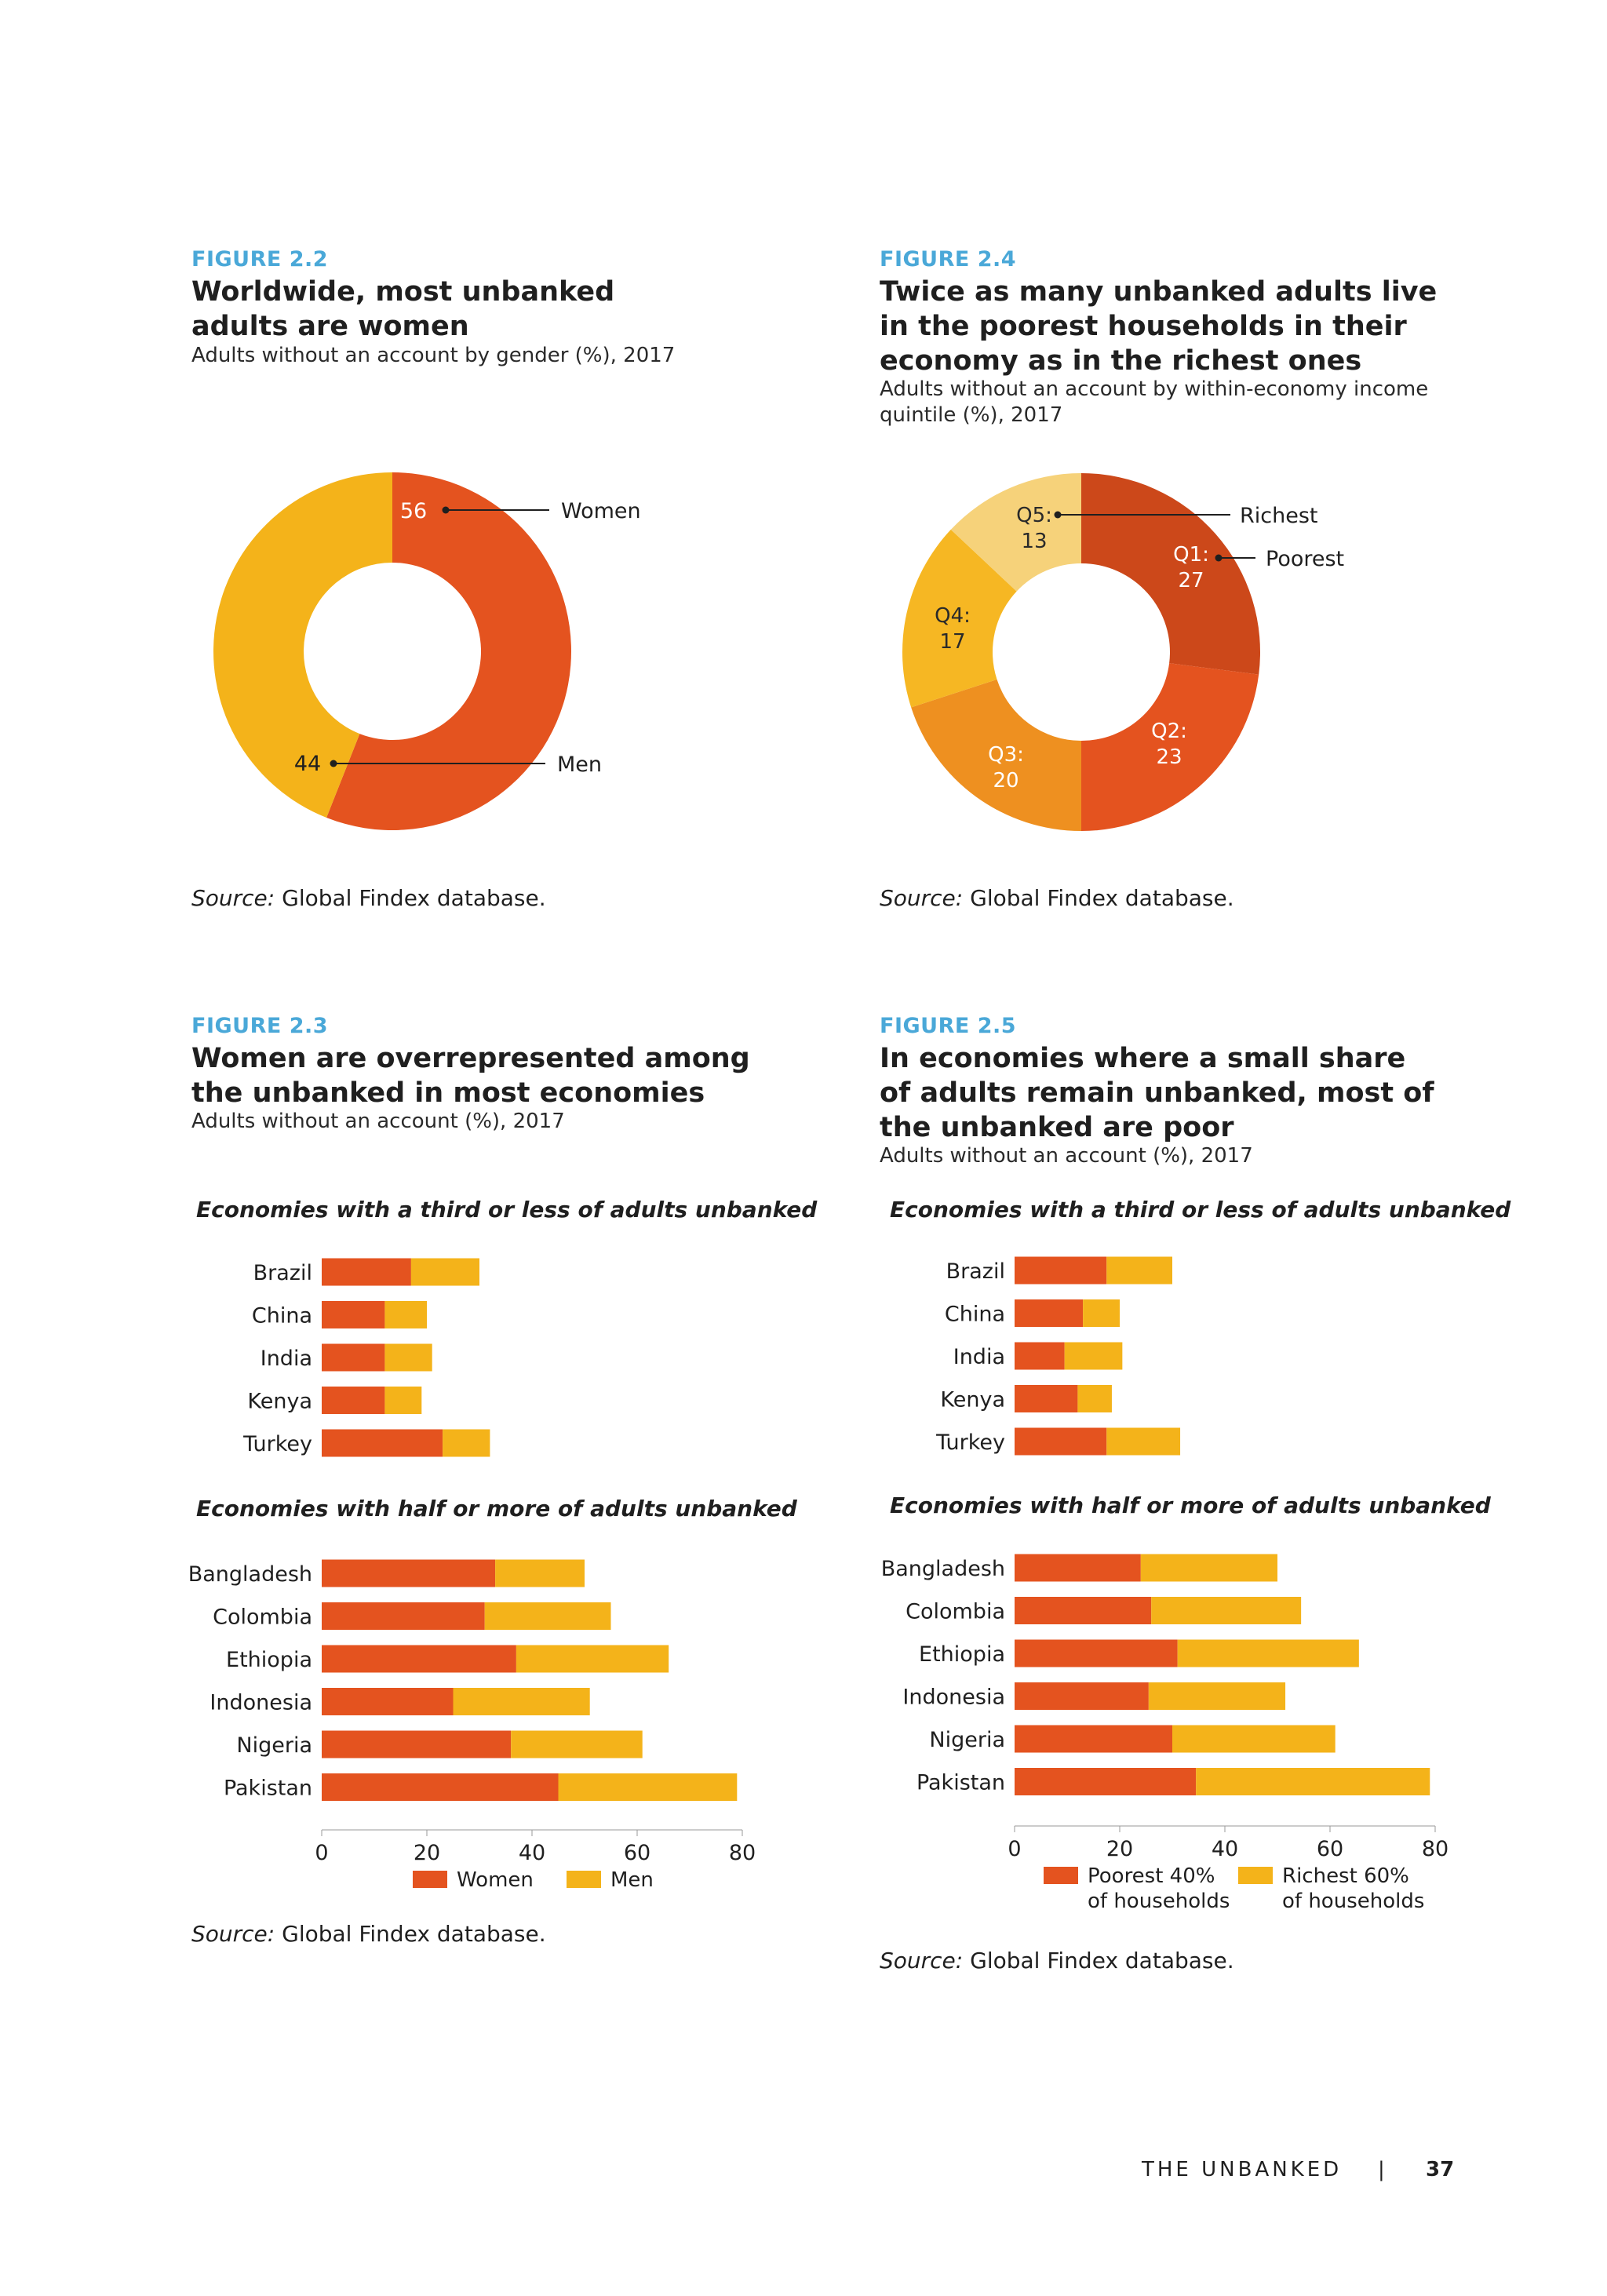 This screenshot has height=2296, width=1607. Describe the element at coordinates (1040, 1356) in the screenshot. I see `fig25-group1-bar-india-s1` at that location.